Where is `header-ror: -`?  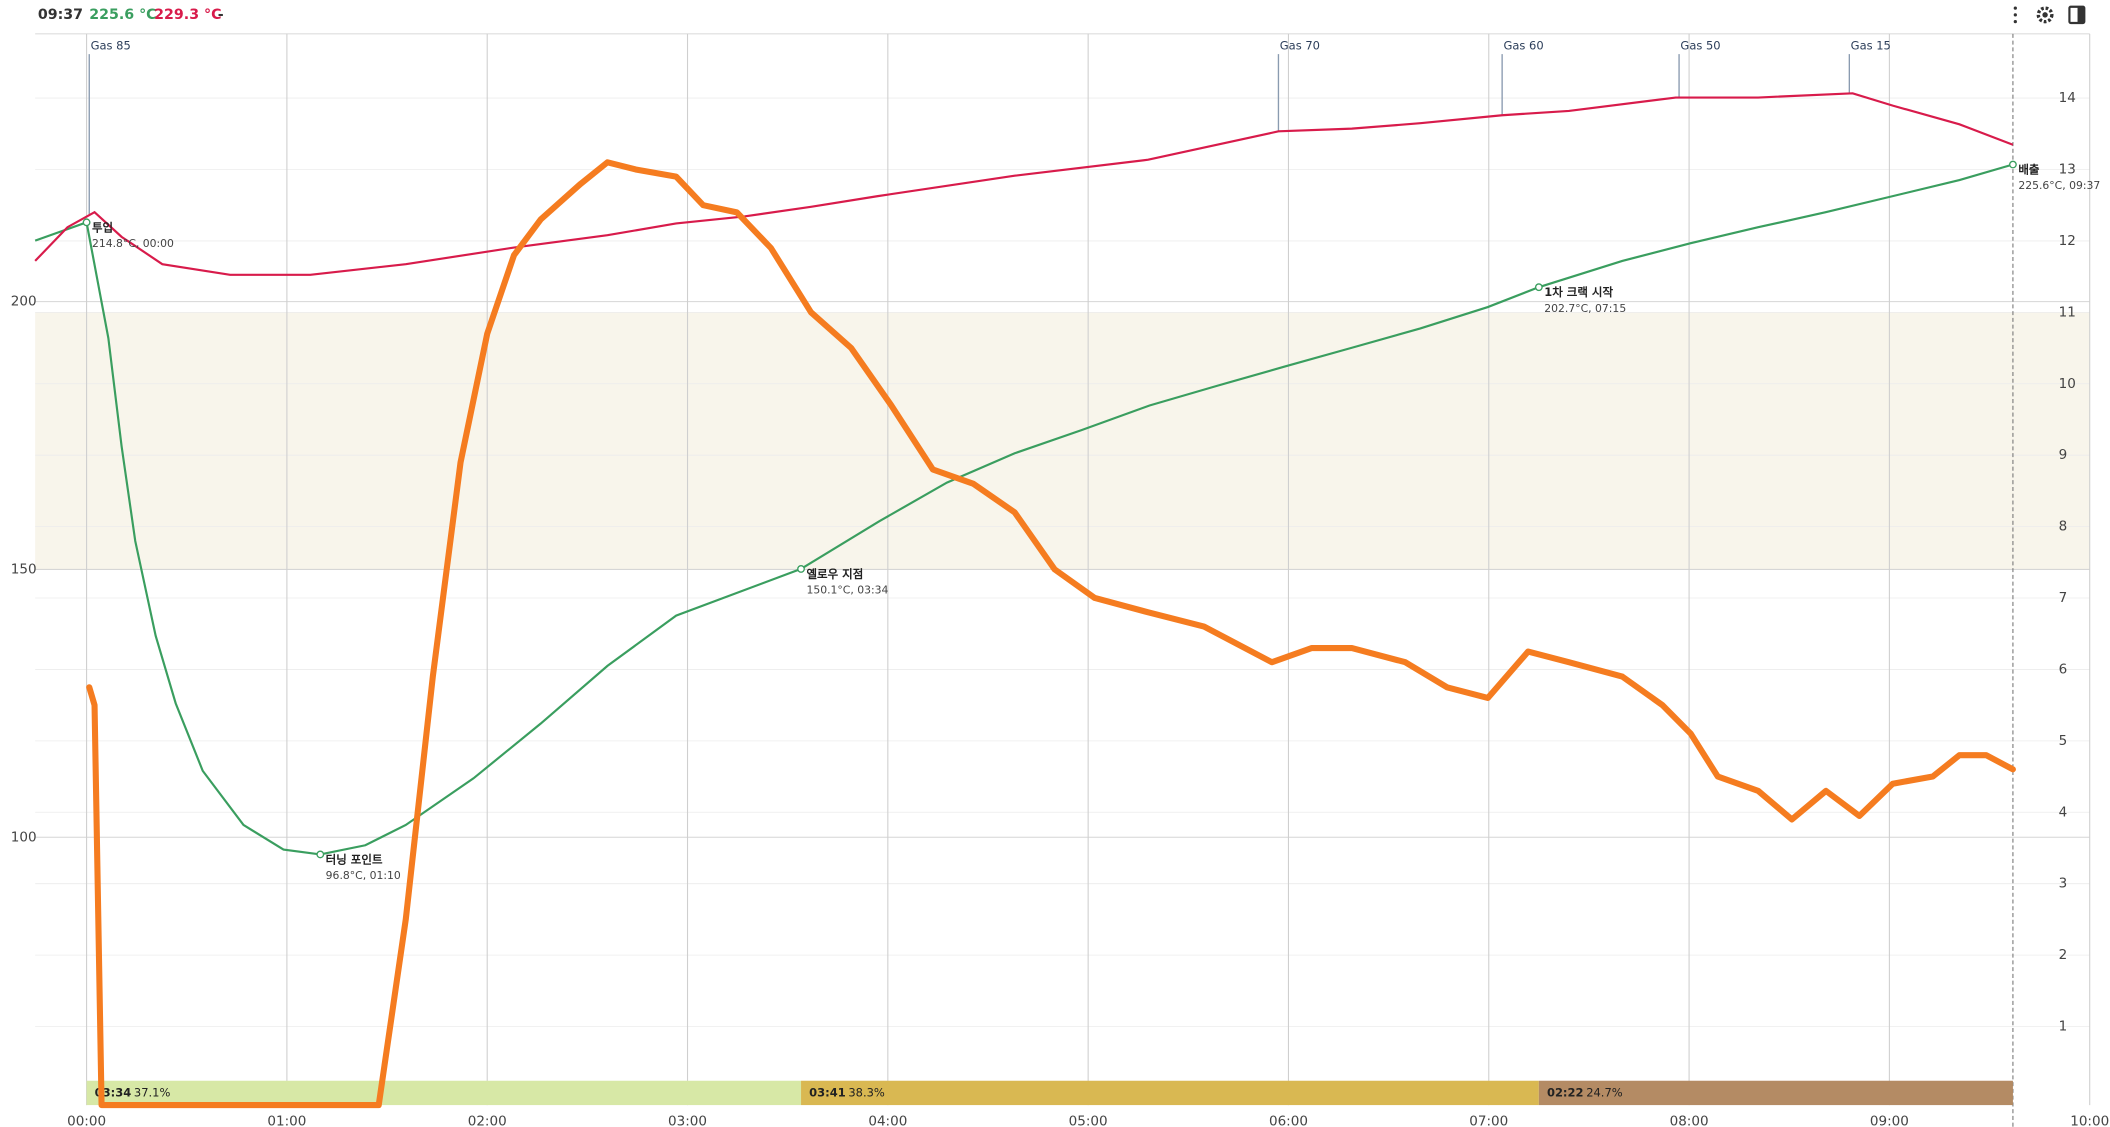 header-ror: - is located at coordinates (221, 15).